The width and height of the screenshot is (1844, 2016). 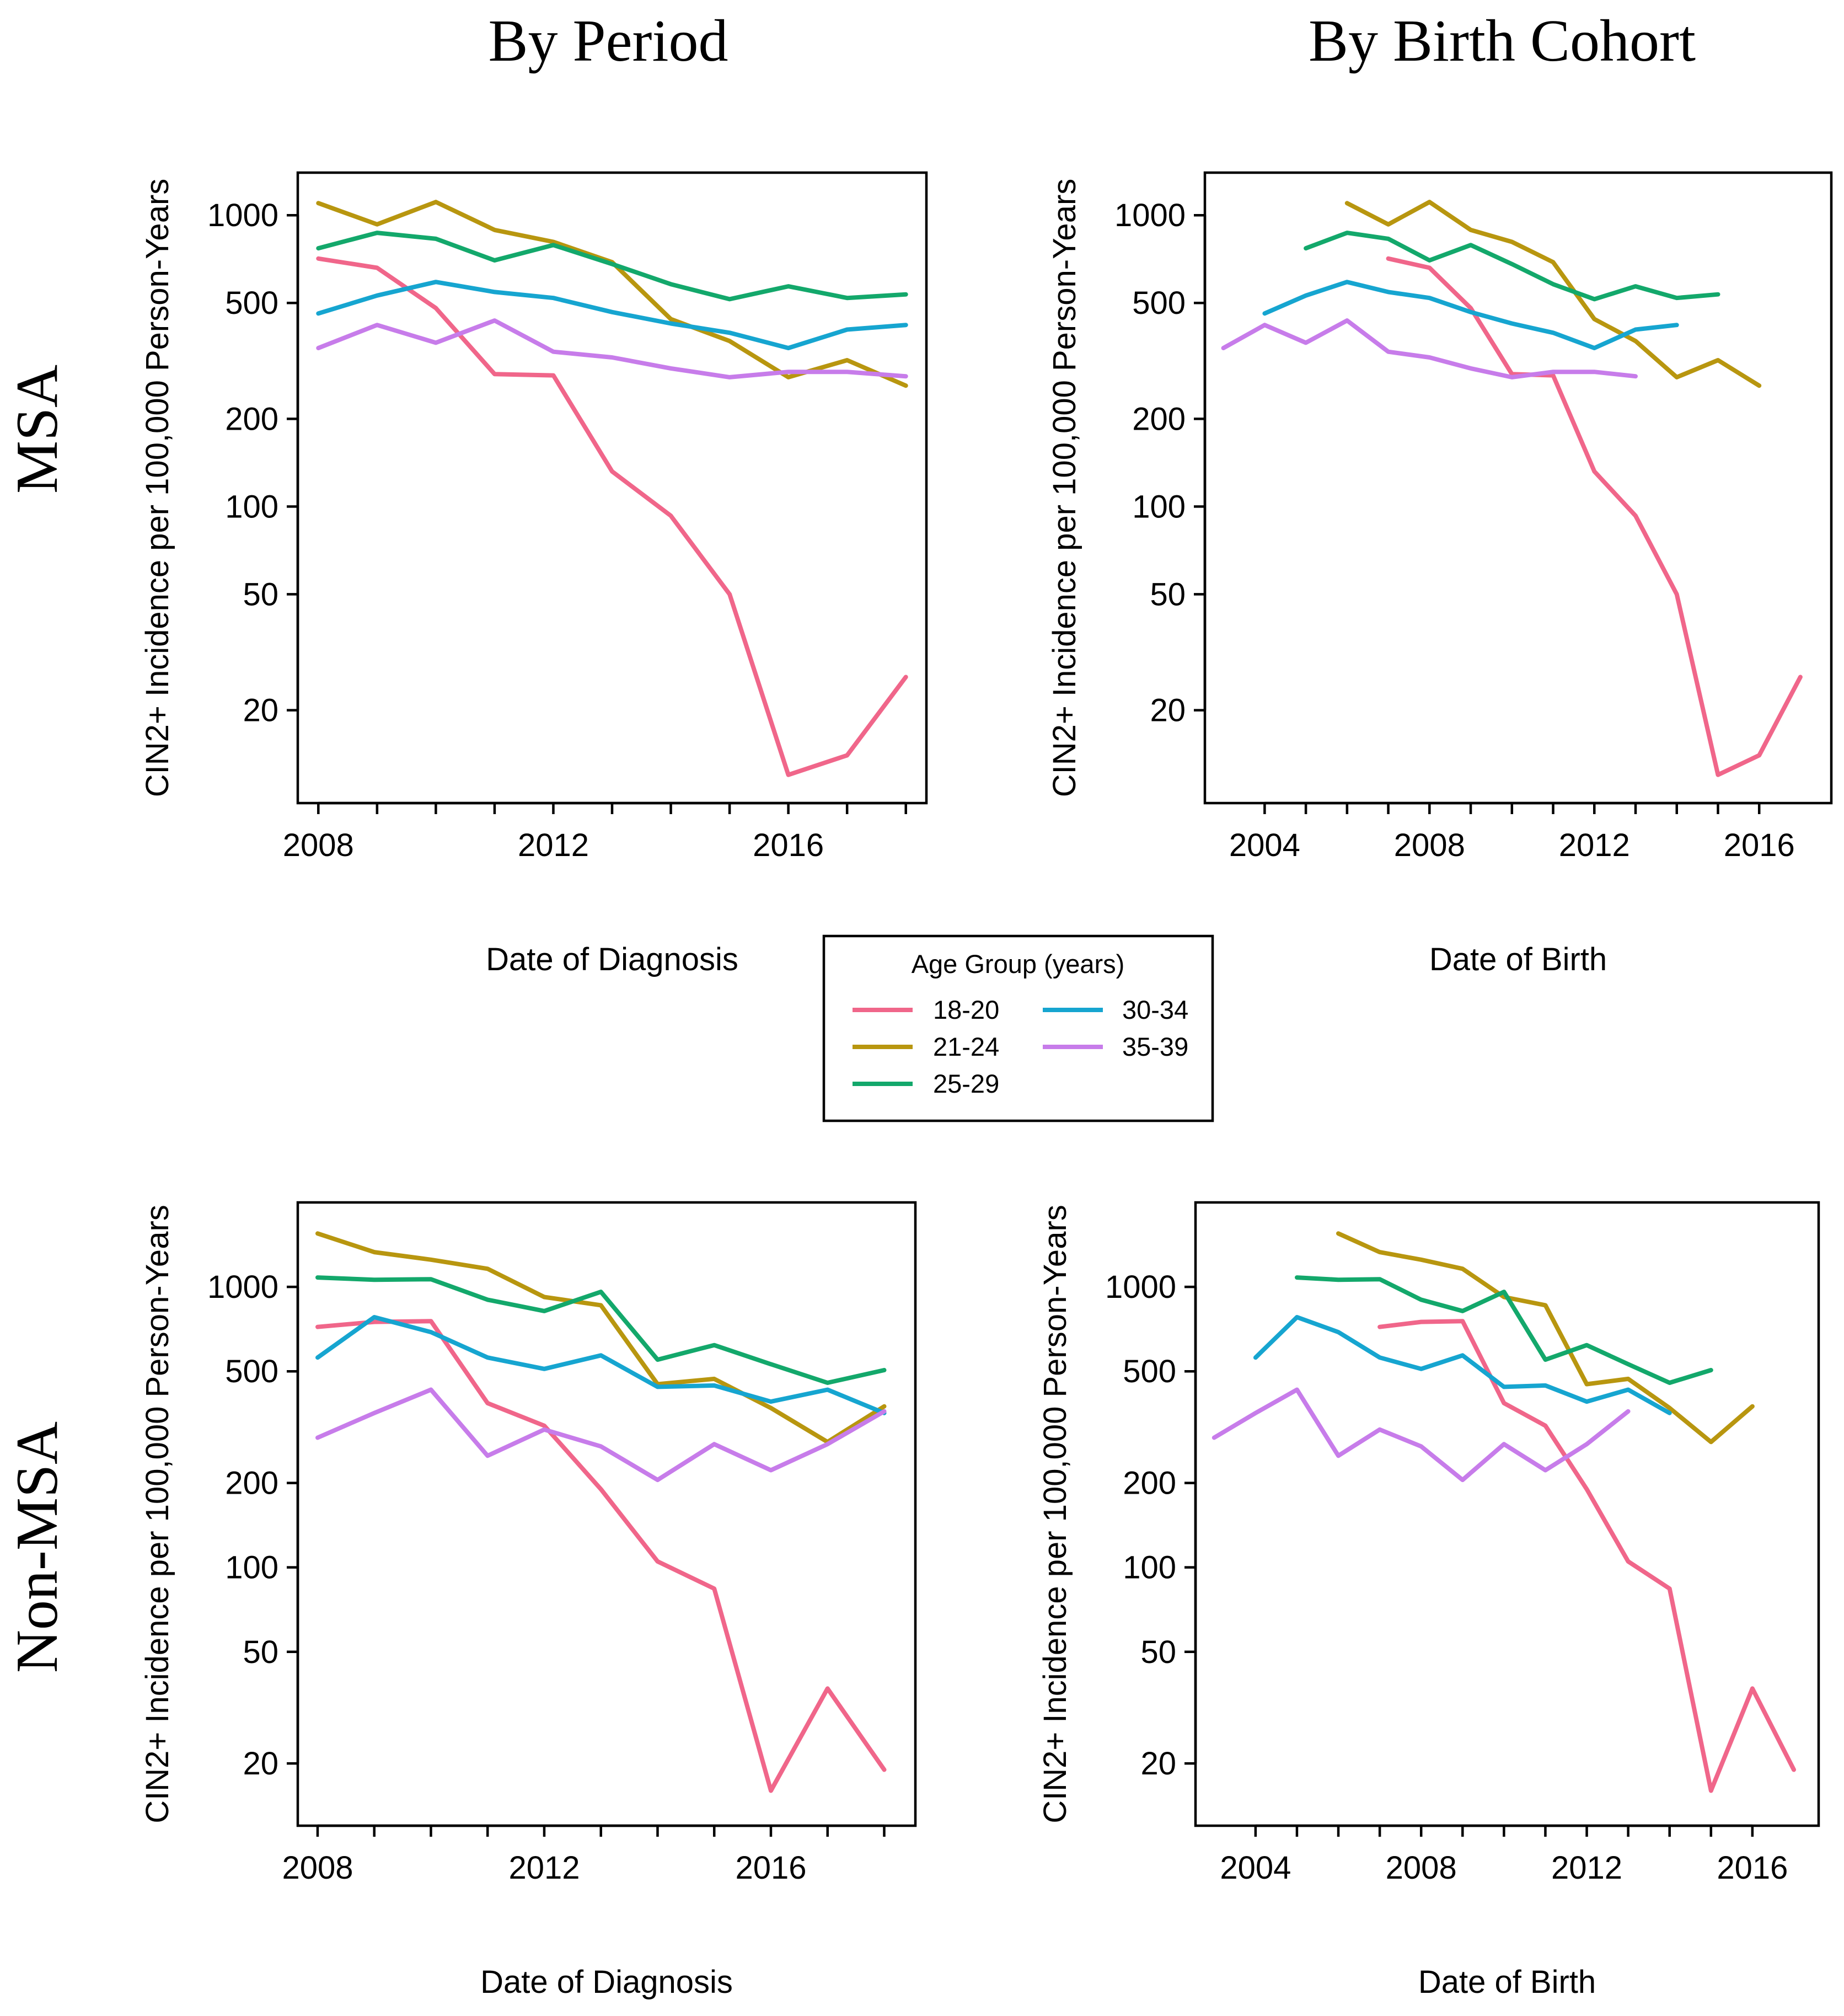 I want to click on legend-label-35-39: 35-39, so click(x=1155, y=1046).